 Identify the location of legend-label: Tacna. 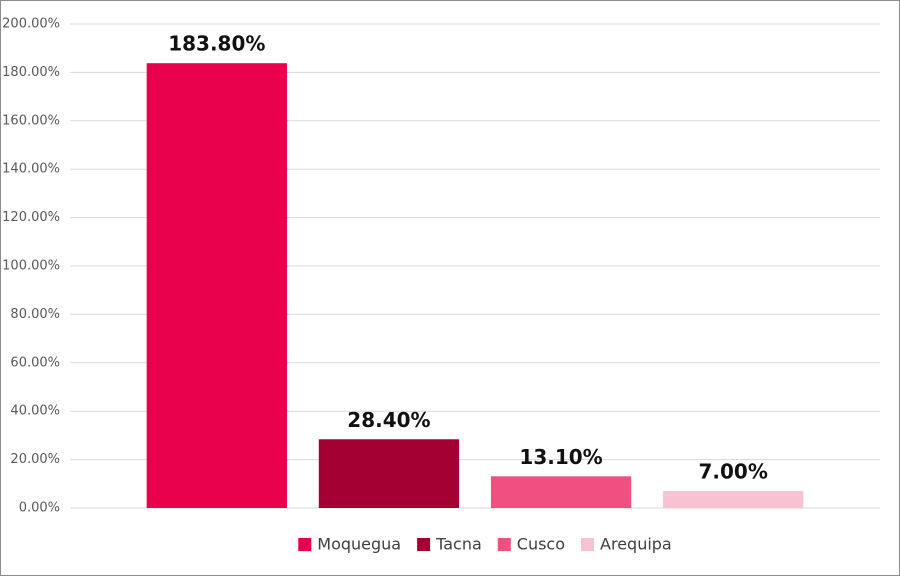
(458, 544).